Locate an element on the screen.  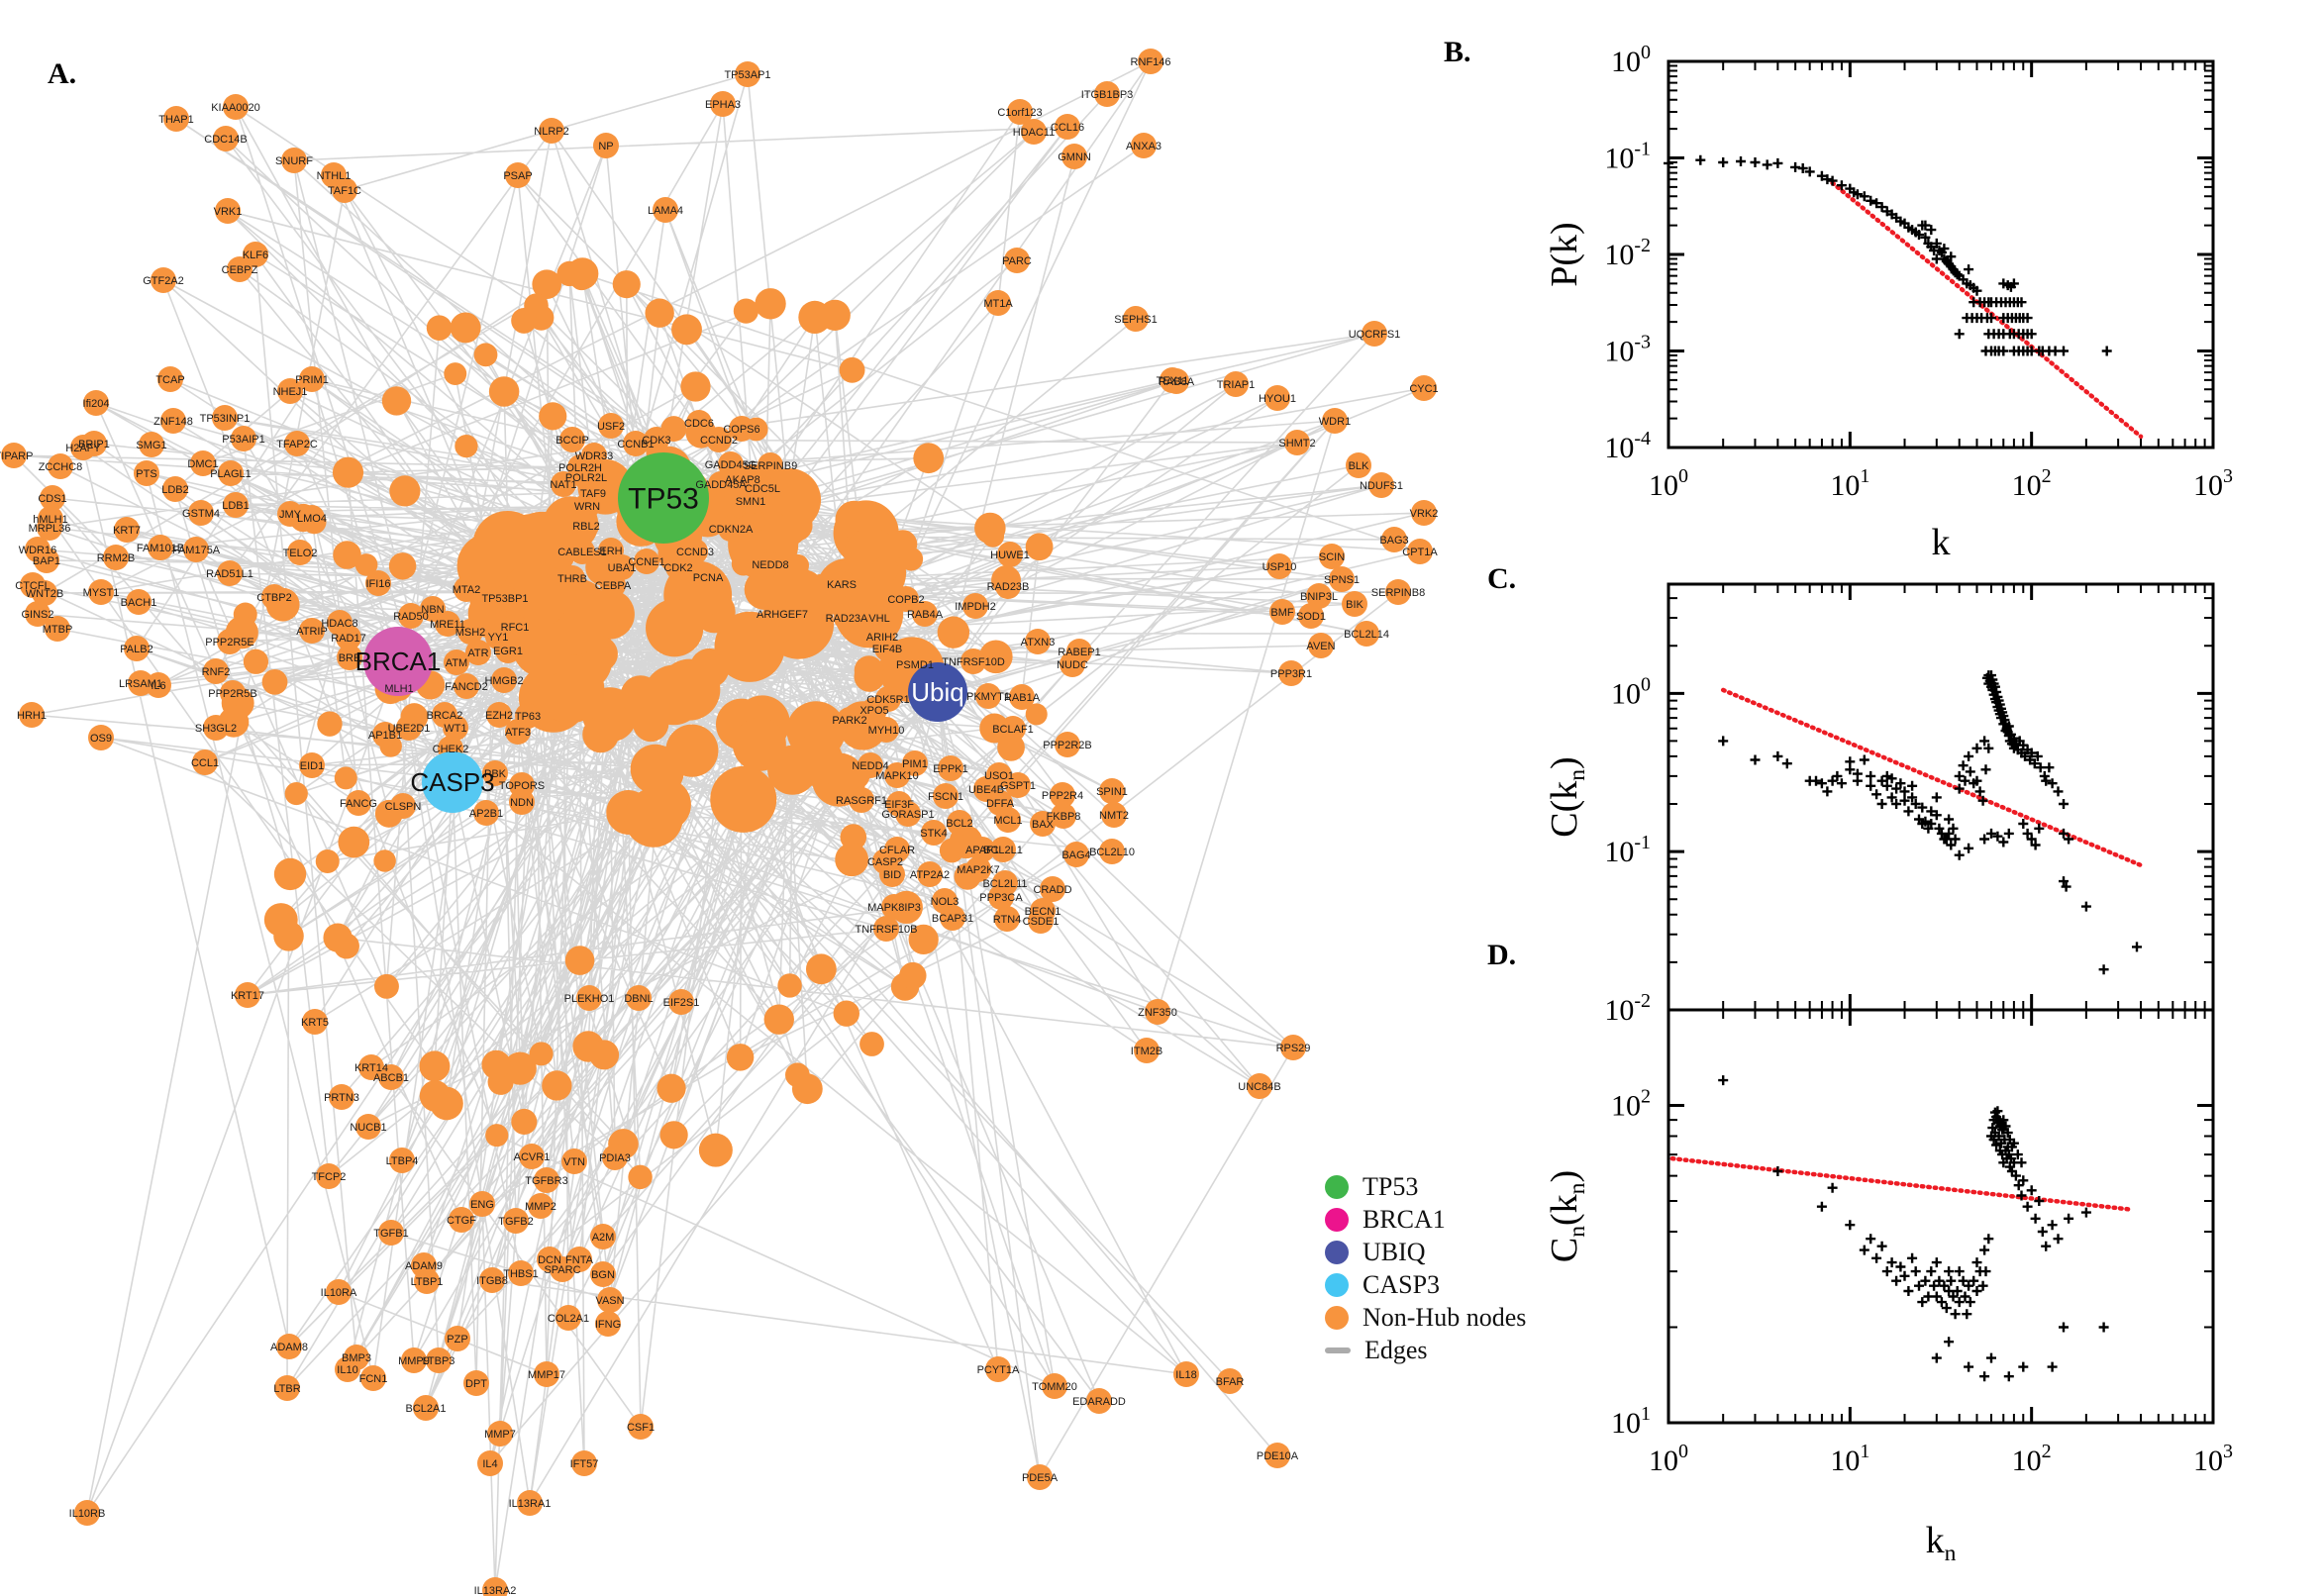
hub-node-ubiq is located at coordinates (937, 692).